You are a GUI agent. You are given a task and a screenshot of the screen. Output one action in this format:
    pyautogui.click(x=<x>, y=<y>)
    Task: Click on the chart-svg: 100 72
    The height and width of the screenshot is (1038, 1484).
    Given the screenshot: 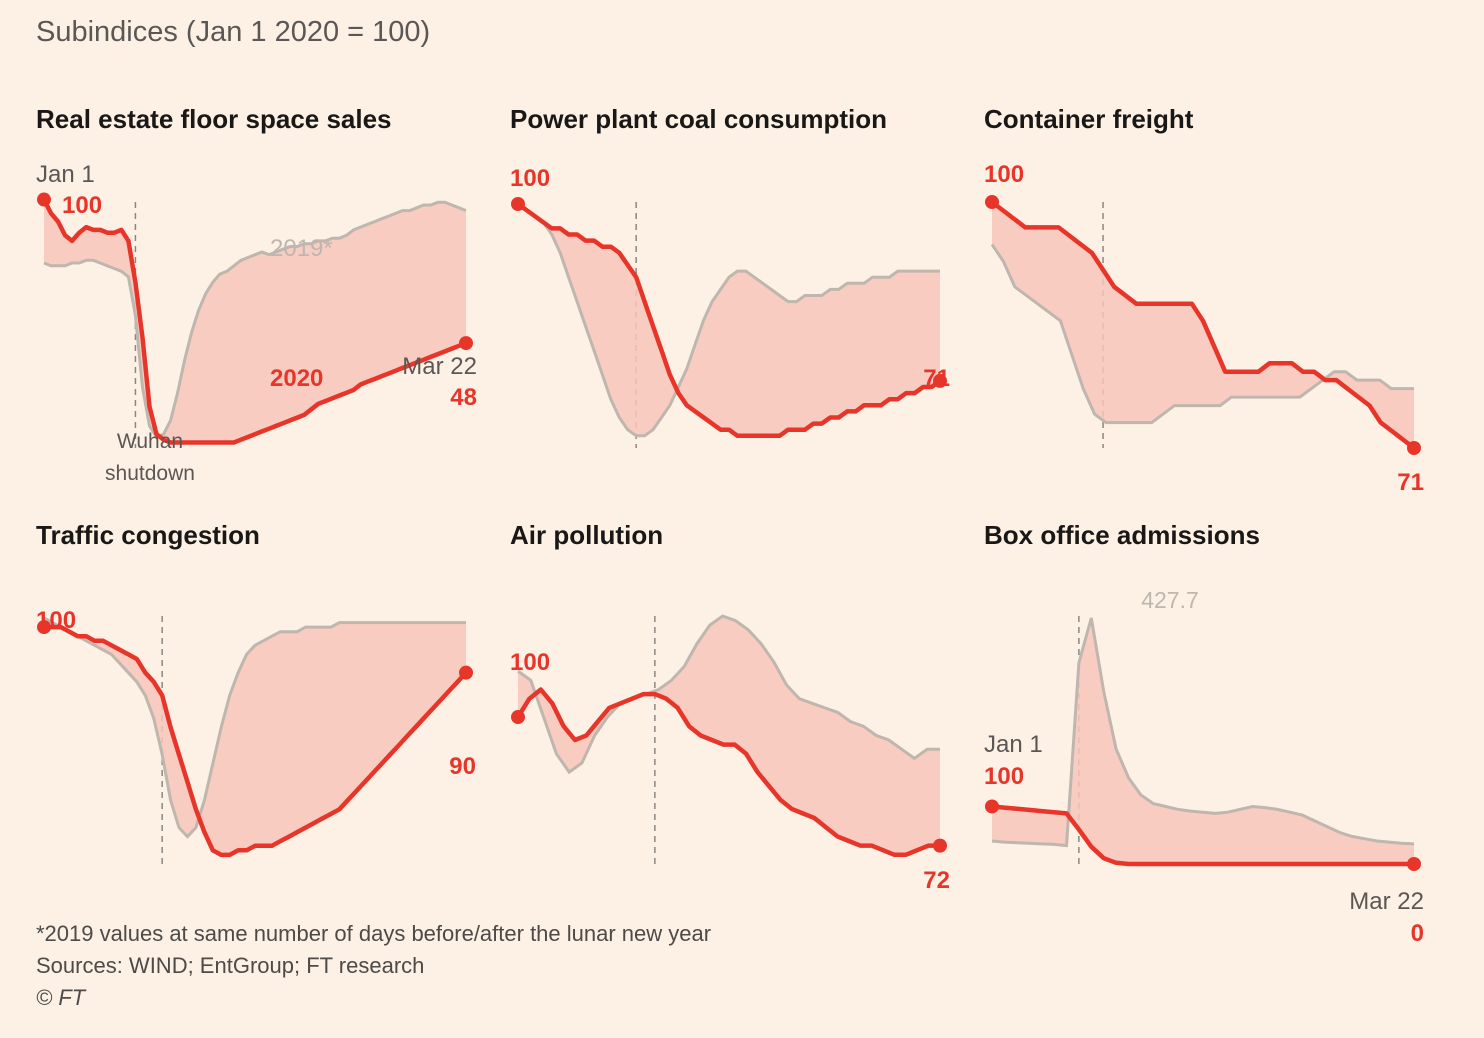 What is the action you would take?
    pyautogui.click(x=730, y=754)
    